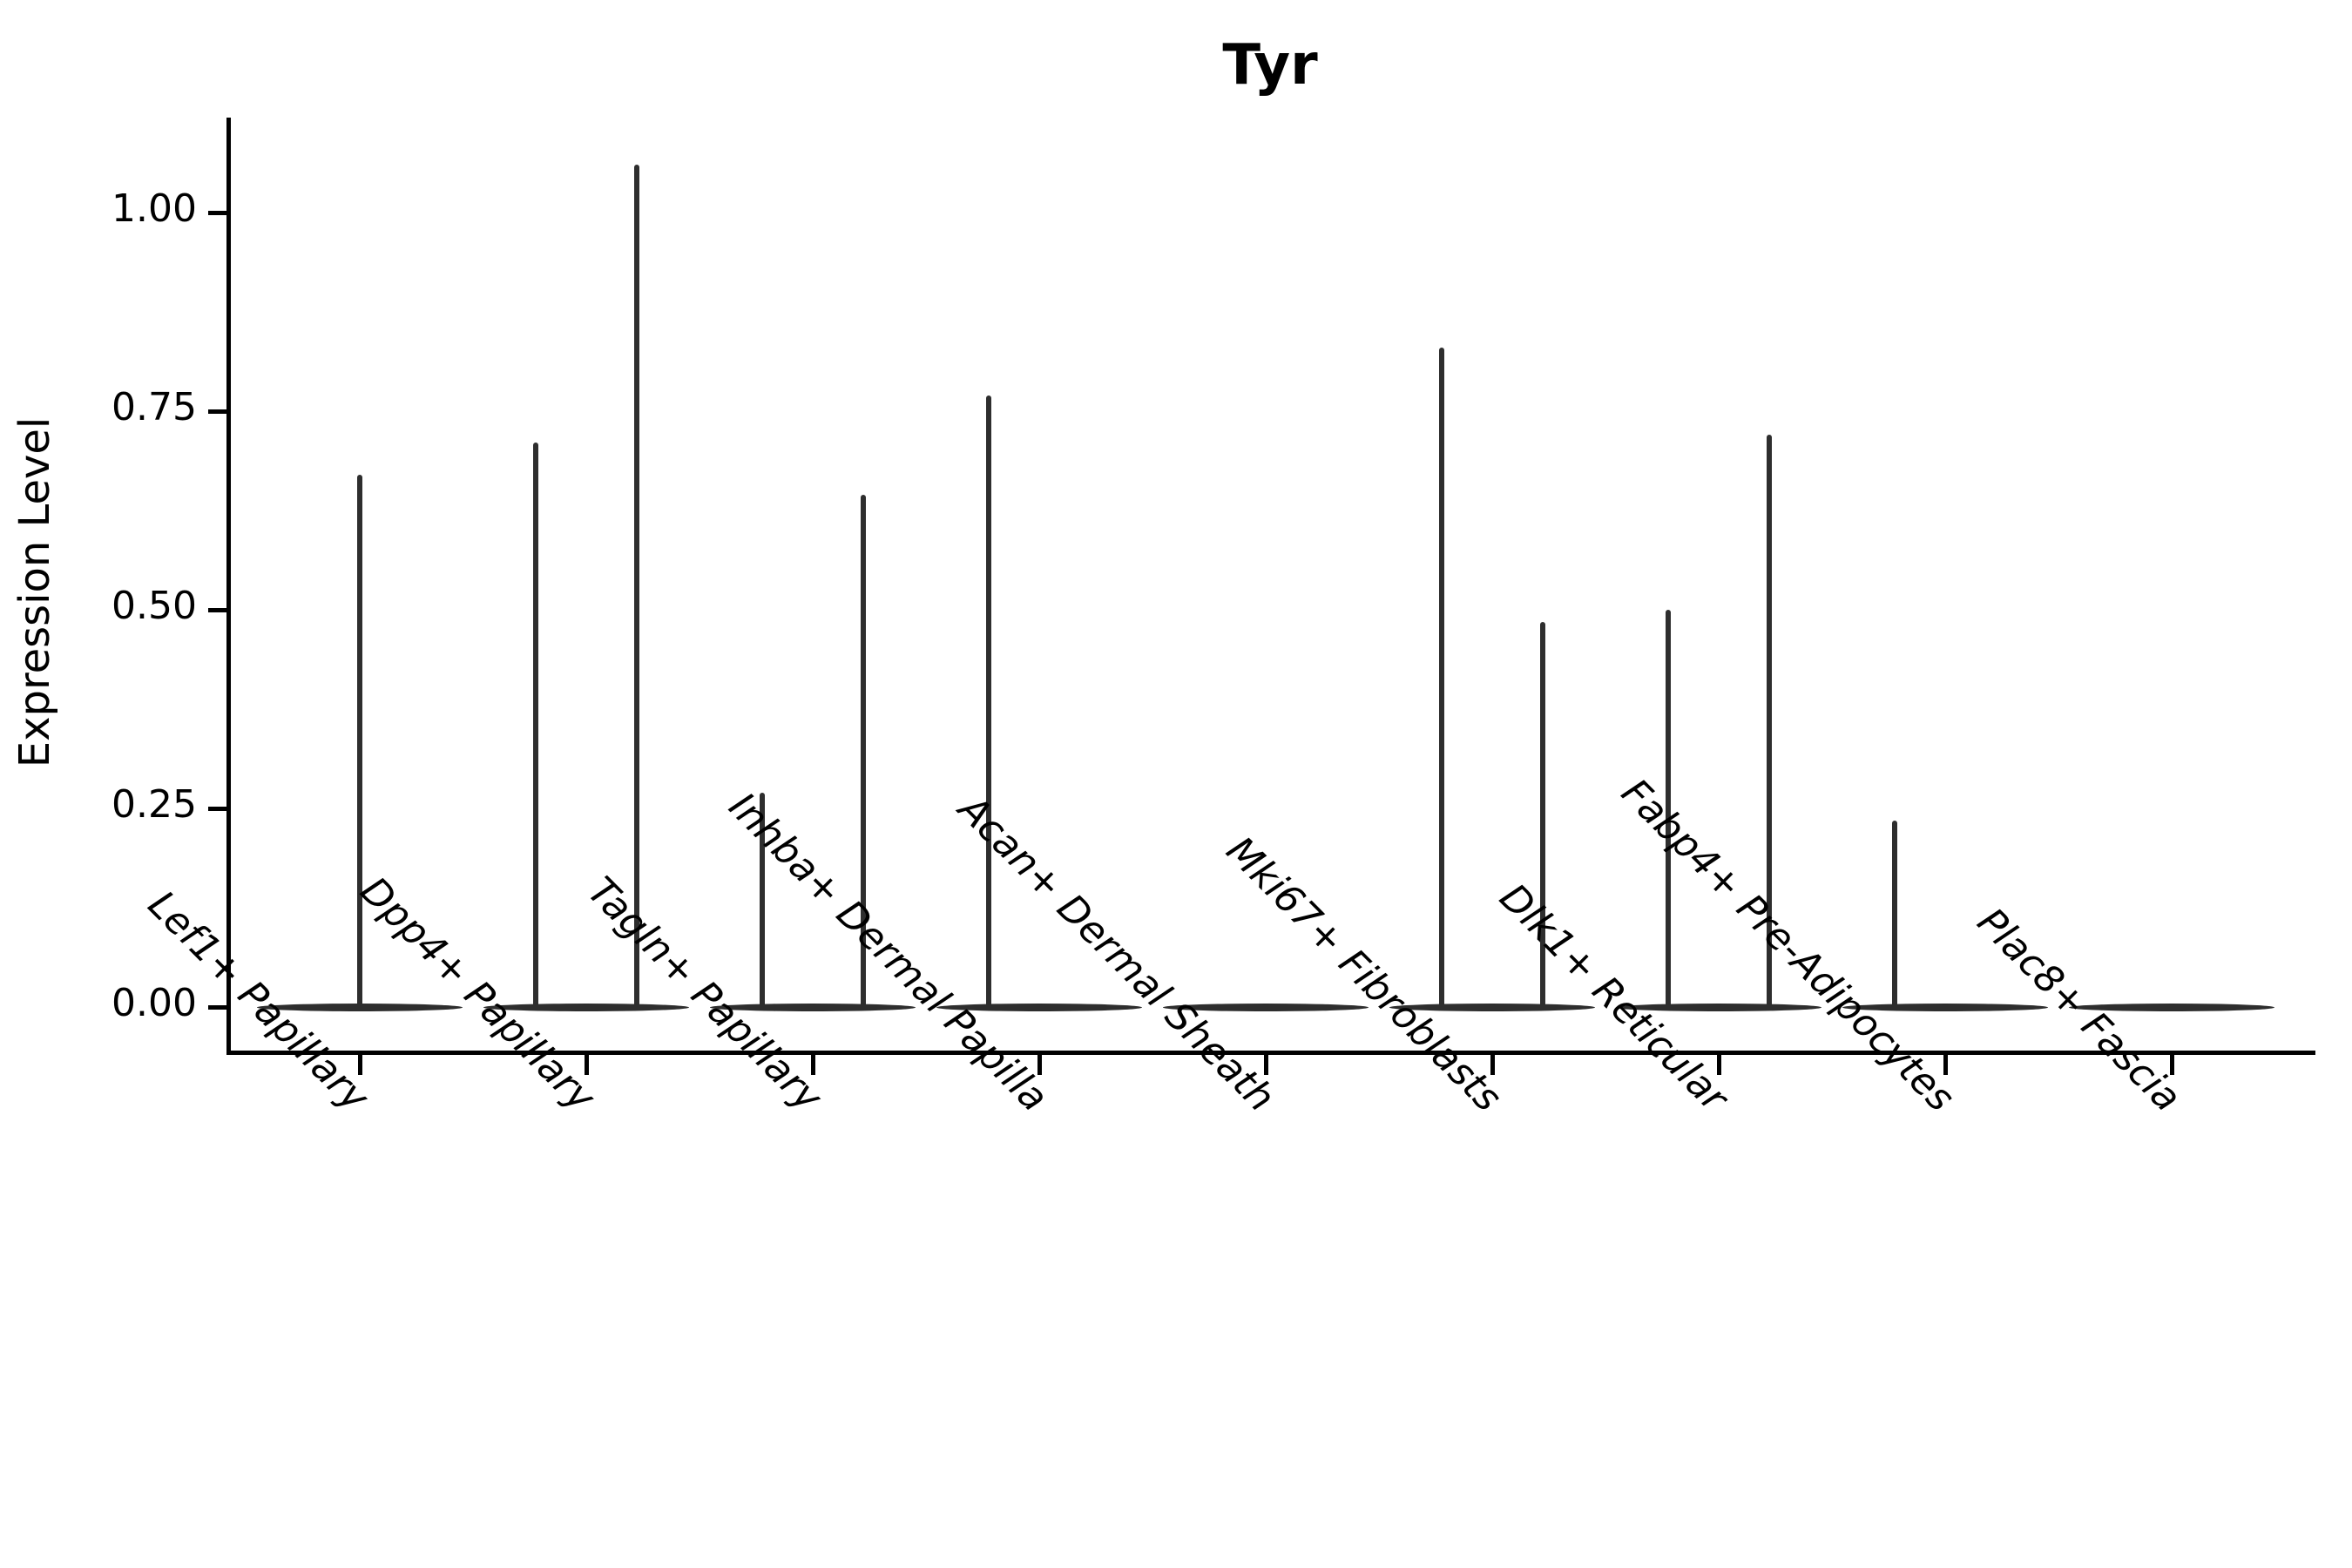 The height and width of the screenshot is (1568, 2352). What do you see at coordinates (477, 994) in the screenshot?
I see `x-category-label: Dpp4+ Papillary` at bounding box center [477, 994].